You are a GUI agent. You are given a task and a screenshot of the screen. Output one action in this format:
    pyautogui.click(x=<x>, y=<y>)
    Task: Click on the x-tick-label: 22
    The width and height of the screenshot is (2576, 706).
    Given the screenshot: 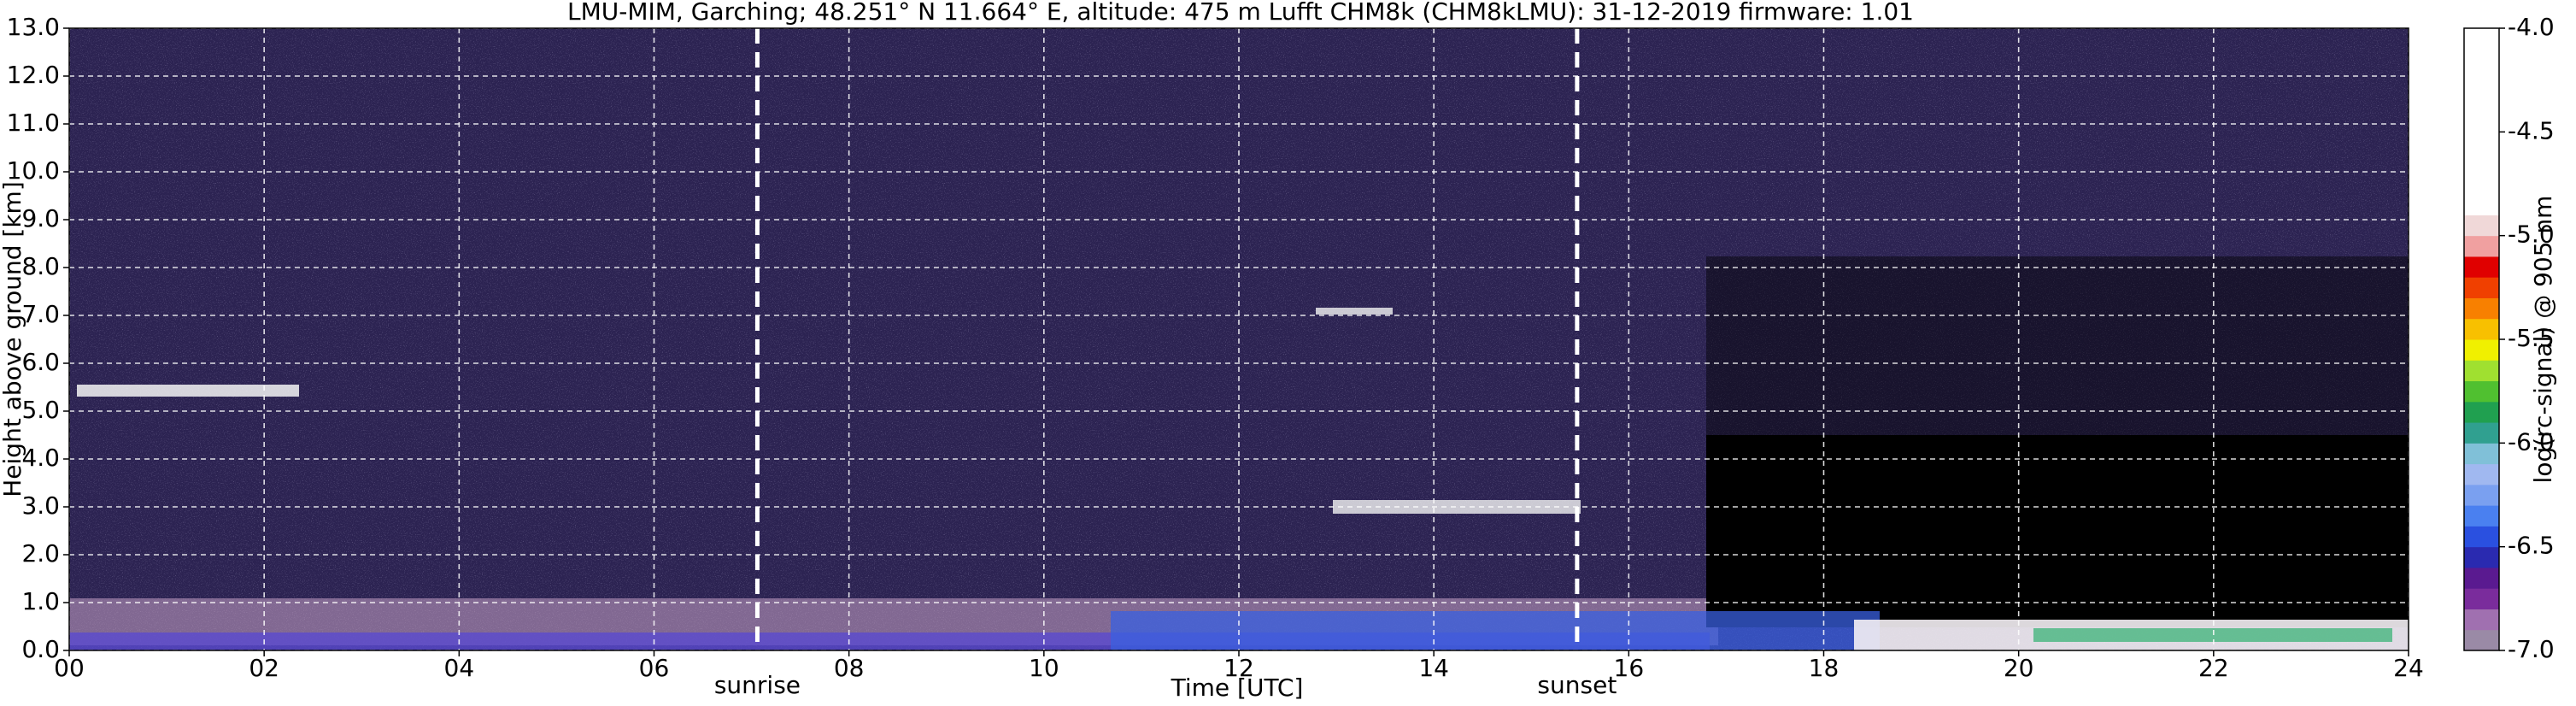 What is the action you would take?
    pyautogui.click(x=2213, y=668)
    